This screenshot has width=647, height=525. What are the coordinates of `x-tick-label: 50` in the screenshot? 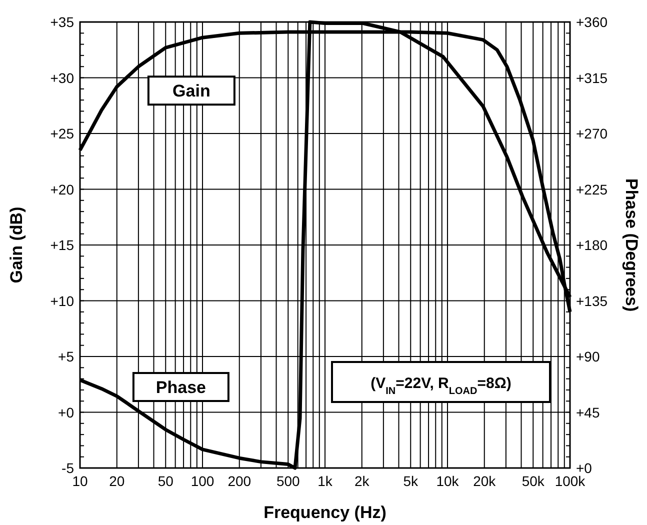 It's located at (166, 481).